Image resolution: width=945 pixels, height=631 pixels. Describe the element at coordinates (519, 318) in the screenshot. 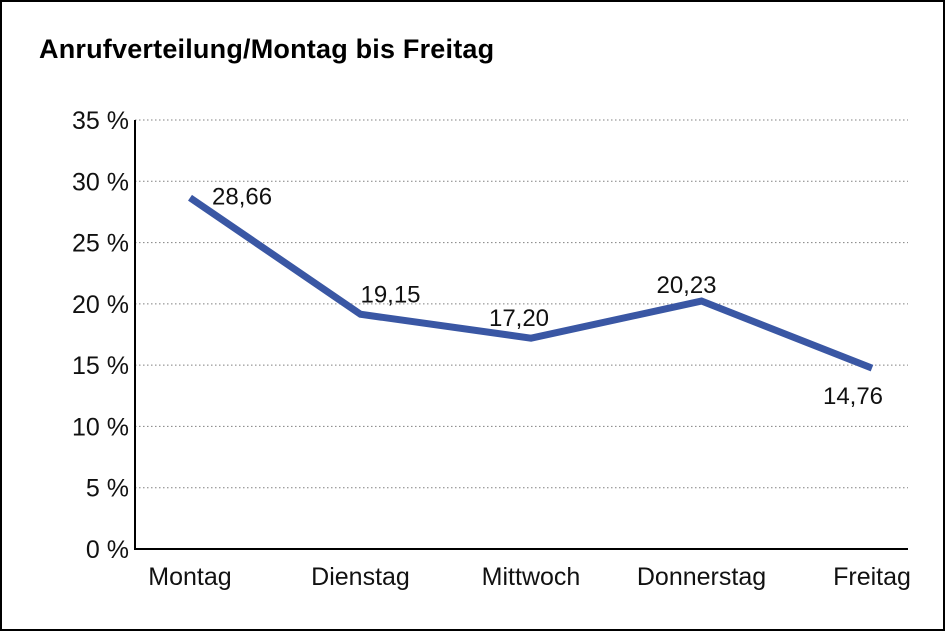

I see `data-value-label: 17,20` at that location.